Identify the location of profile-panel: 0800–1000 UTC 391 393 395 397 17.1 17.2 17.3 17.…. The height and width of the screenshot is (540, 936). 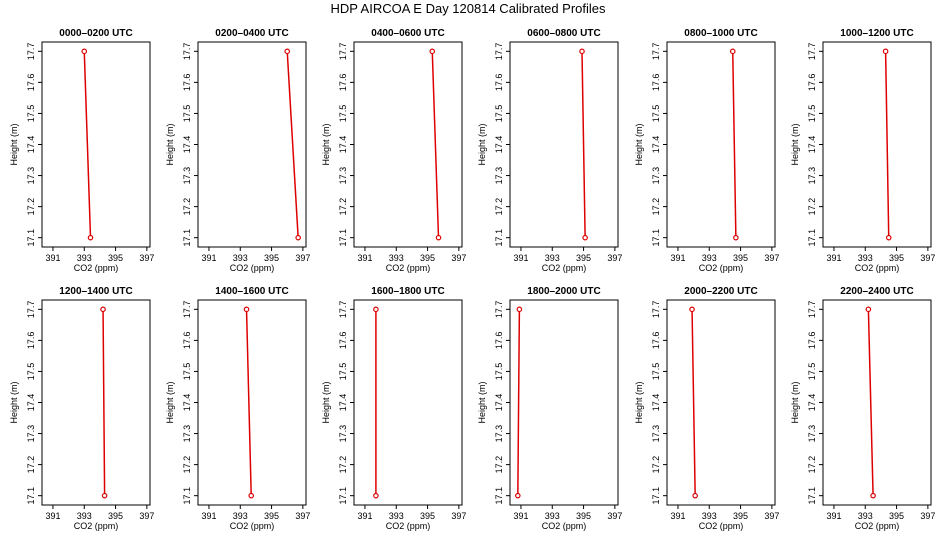
(706, 150).